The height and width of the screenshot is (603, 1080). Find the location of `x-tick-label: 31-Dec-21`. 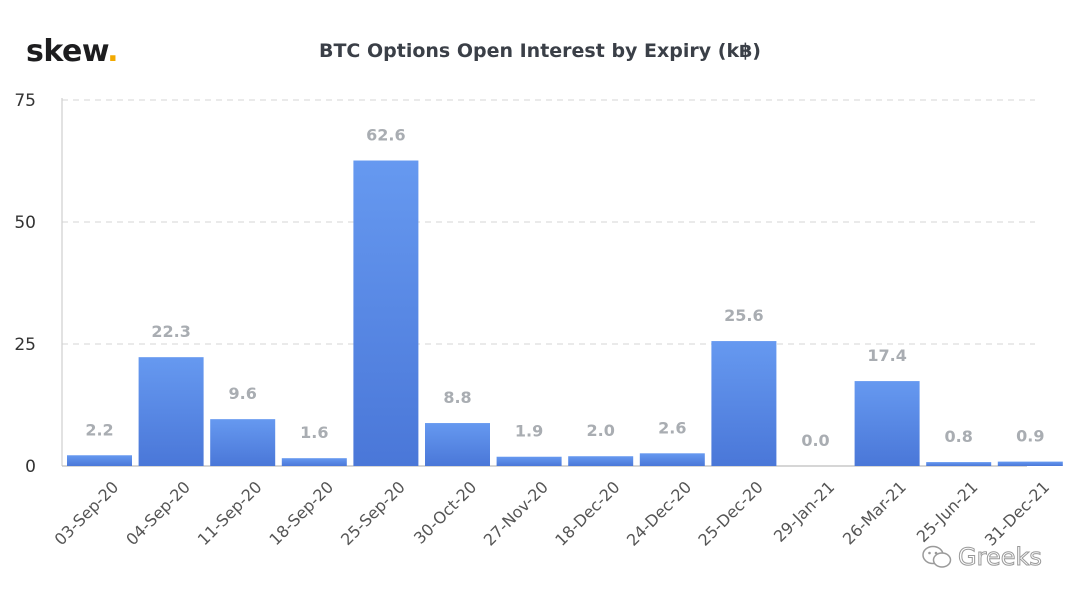

x-tick-label: 31-Dec-21 is located at coordinates (1017, 513).